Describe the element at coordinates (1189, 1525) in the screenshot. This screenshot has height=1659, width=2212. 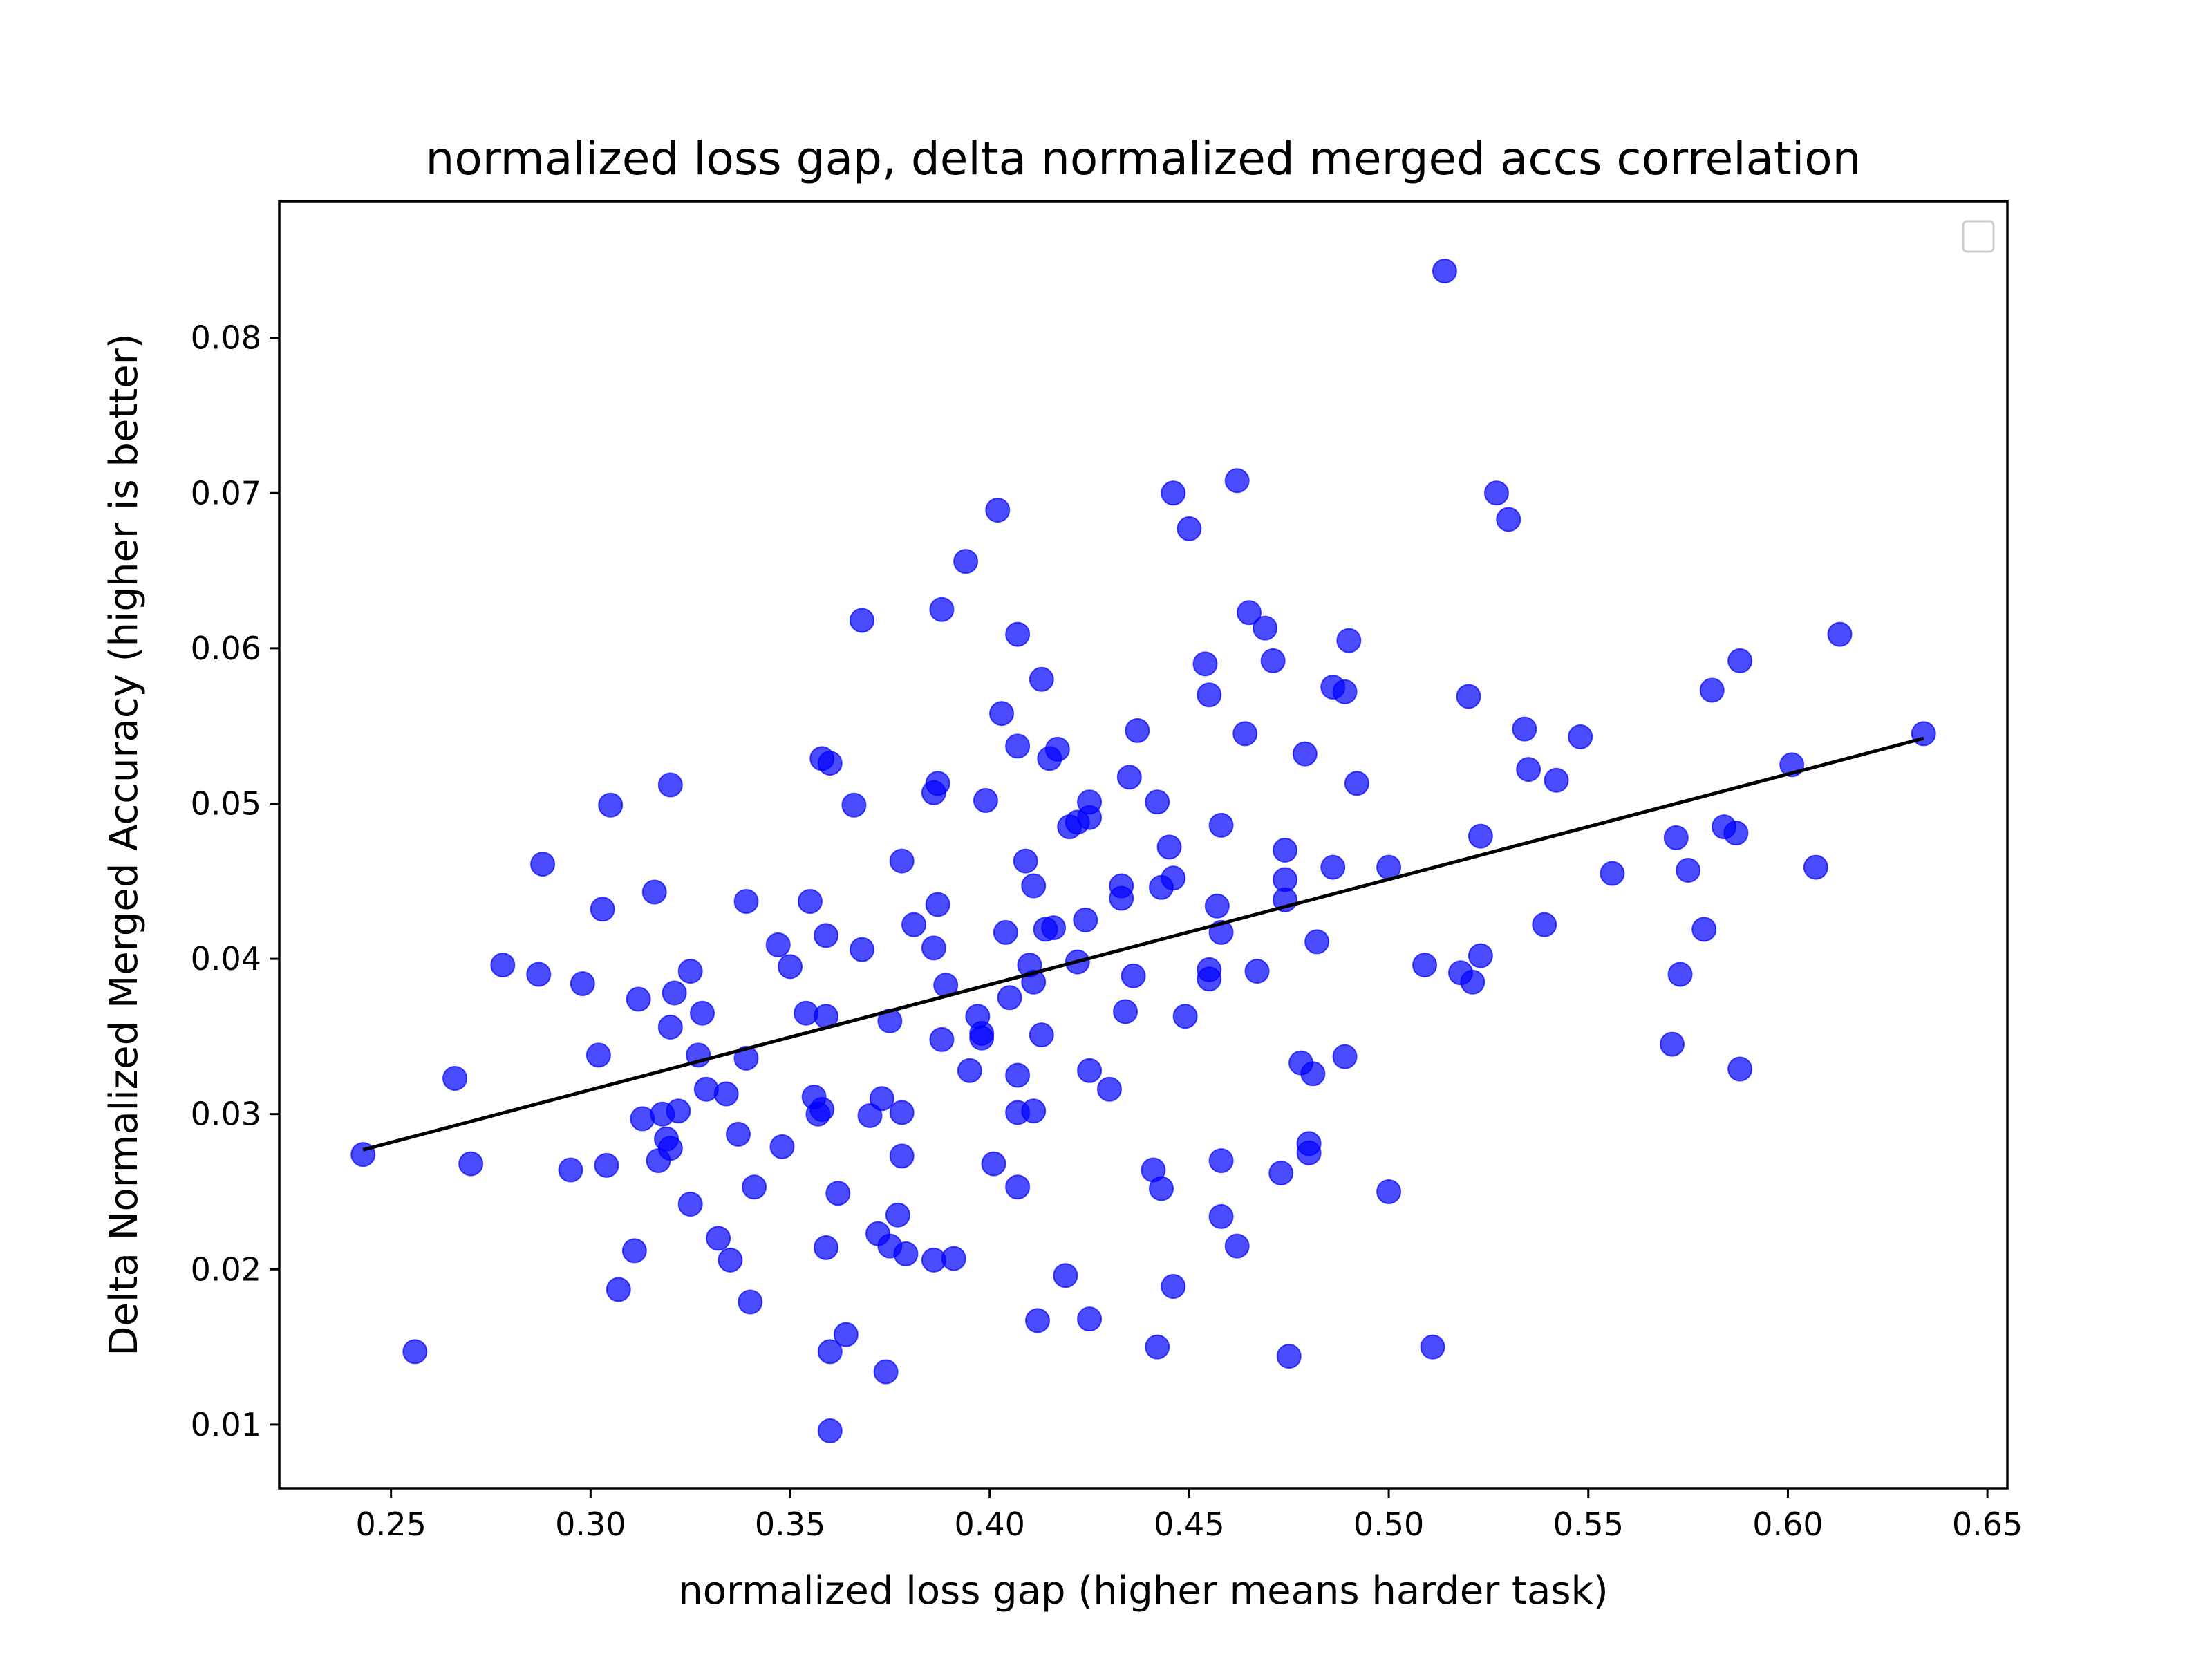
I see `x-tick-label: 0.45` at that location.